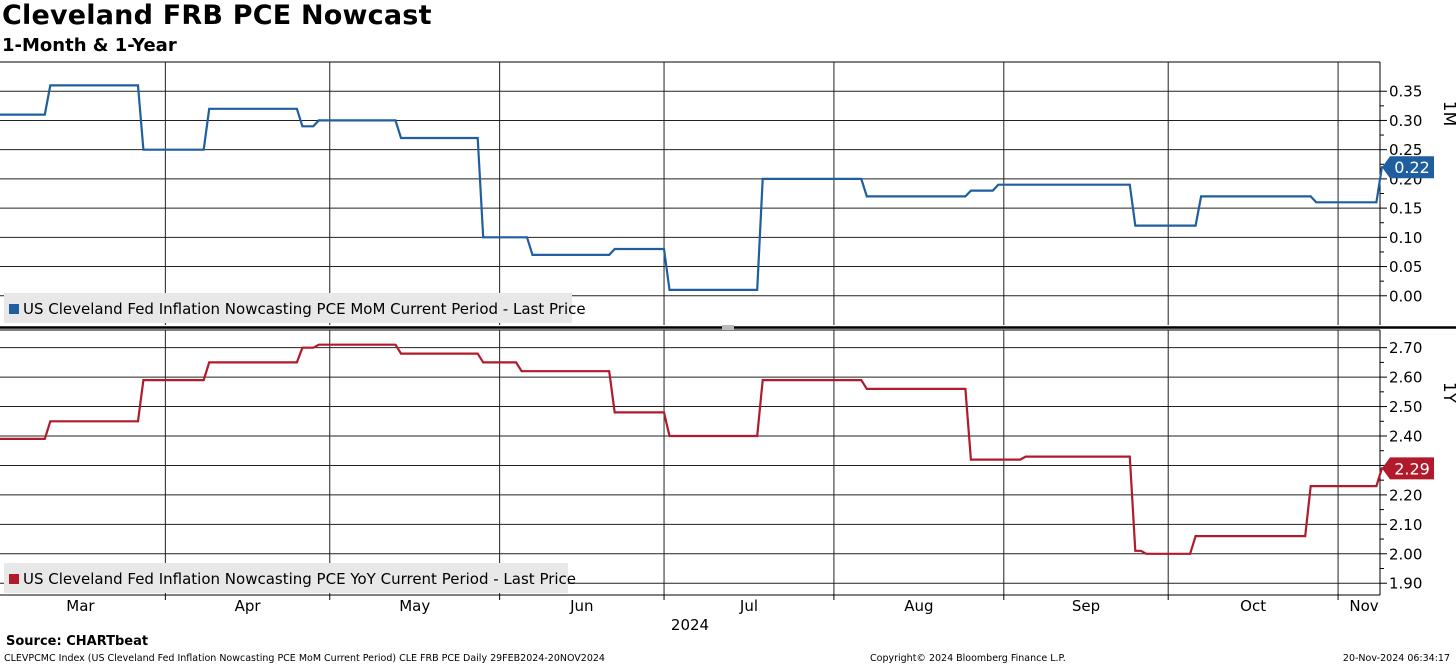 This screenshot has width=1456, height=666. Describe the element at coordinates (1405, 554) in the screenshot. I see `y-tick-label-1Y: 2.00` at that location.